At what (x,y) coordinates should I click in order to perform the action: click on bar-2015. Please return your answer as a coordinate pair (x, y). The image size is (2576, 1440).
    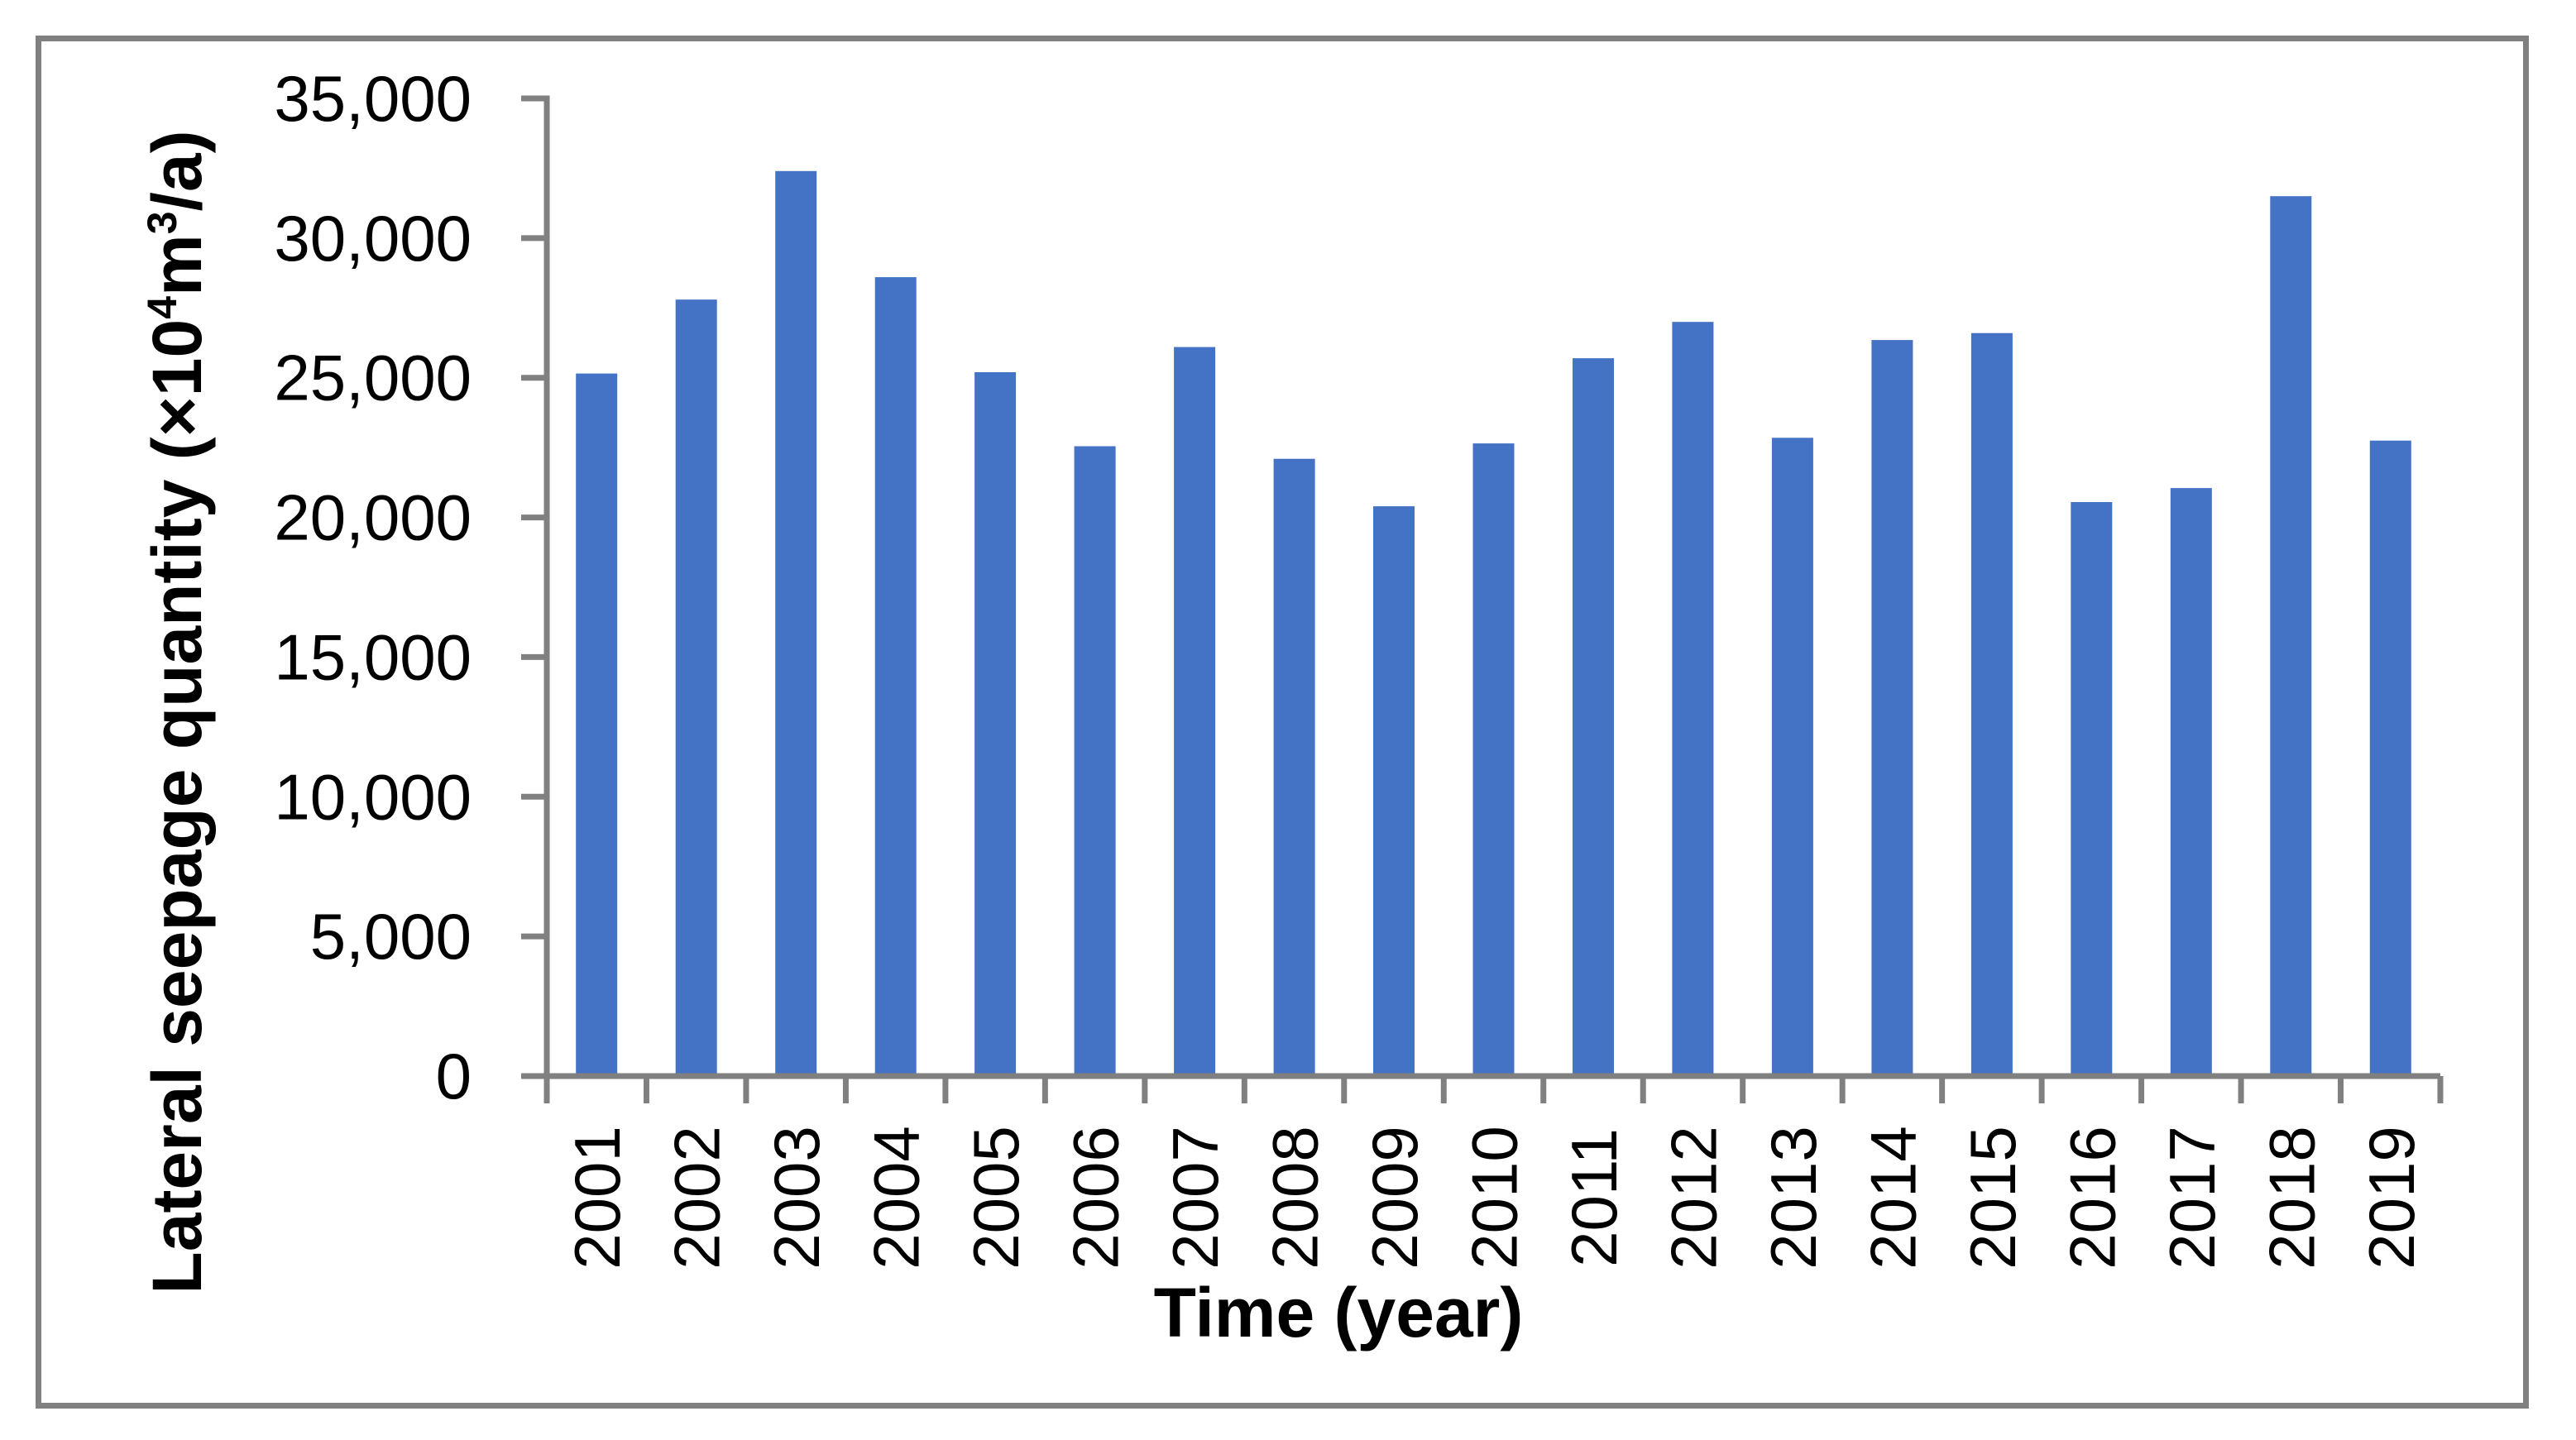
    Looking at the image, I should click on (1991, 703).